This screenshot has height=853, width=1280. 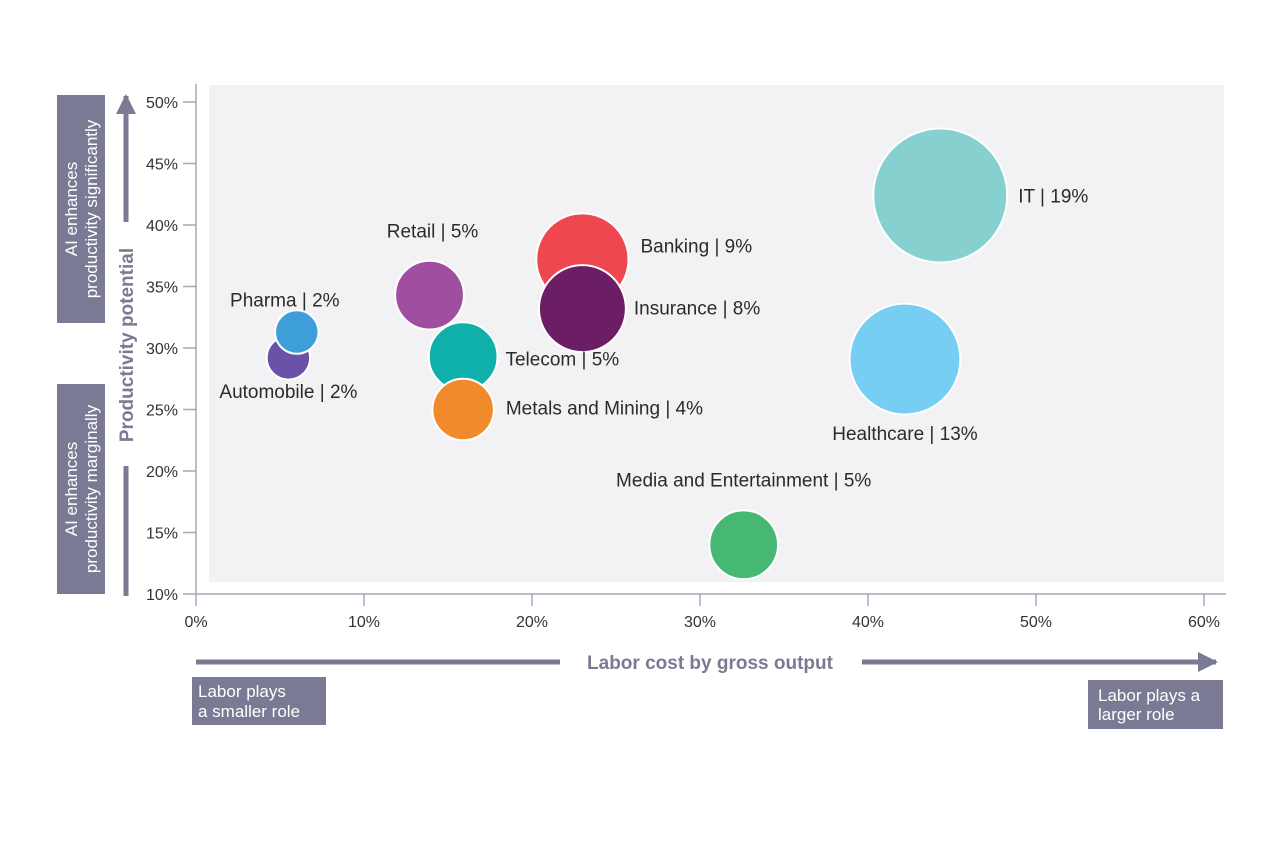 I want to click on bubble-media-and-entertainment, so click(x=744, y=545).